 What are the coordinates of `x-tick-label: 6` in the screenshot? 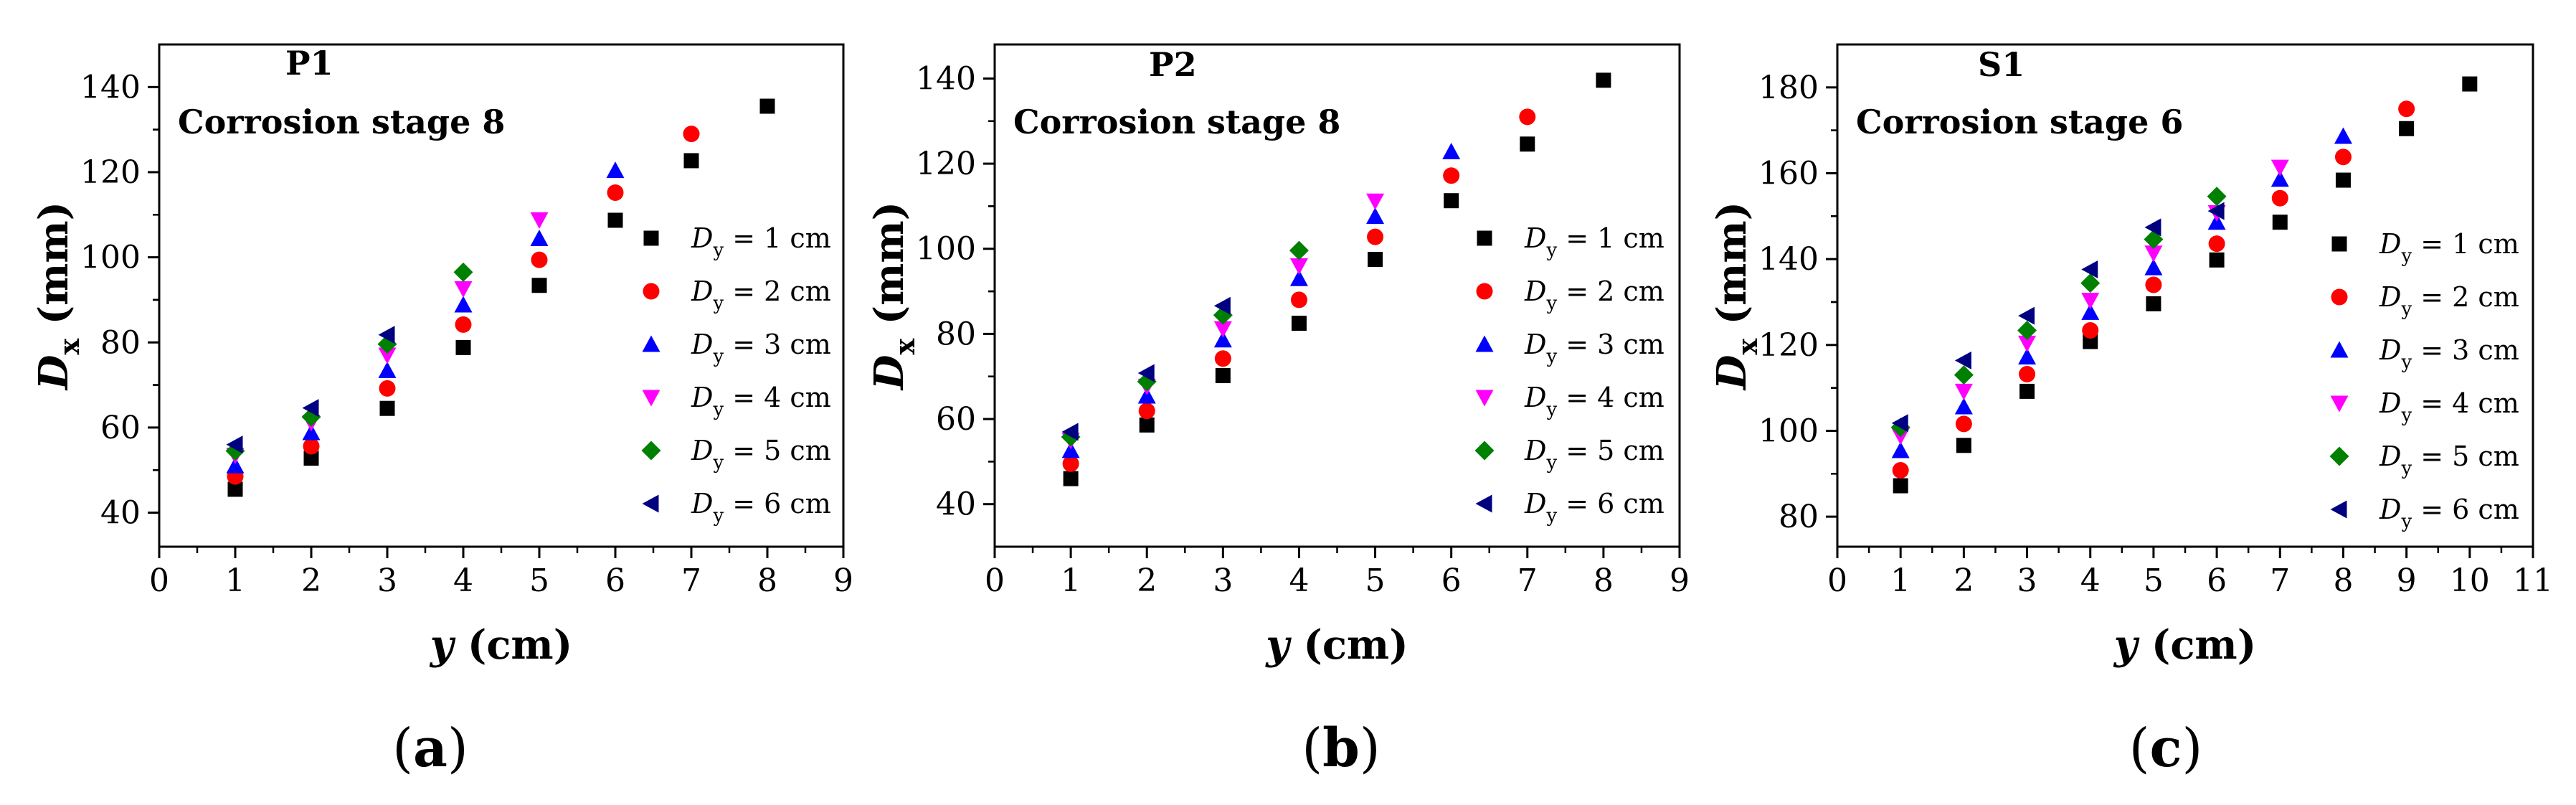 It's located at (1451, 581).